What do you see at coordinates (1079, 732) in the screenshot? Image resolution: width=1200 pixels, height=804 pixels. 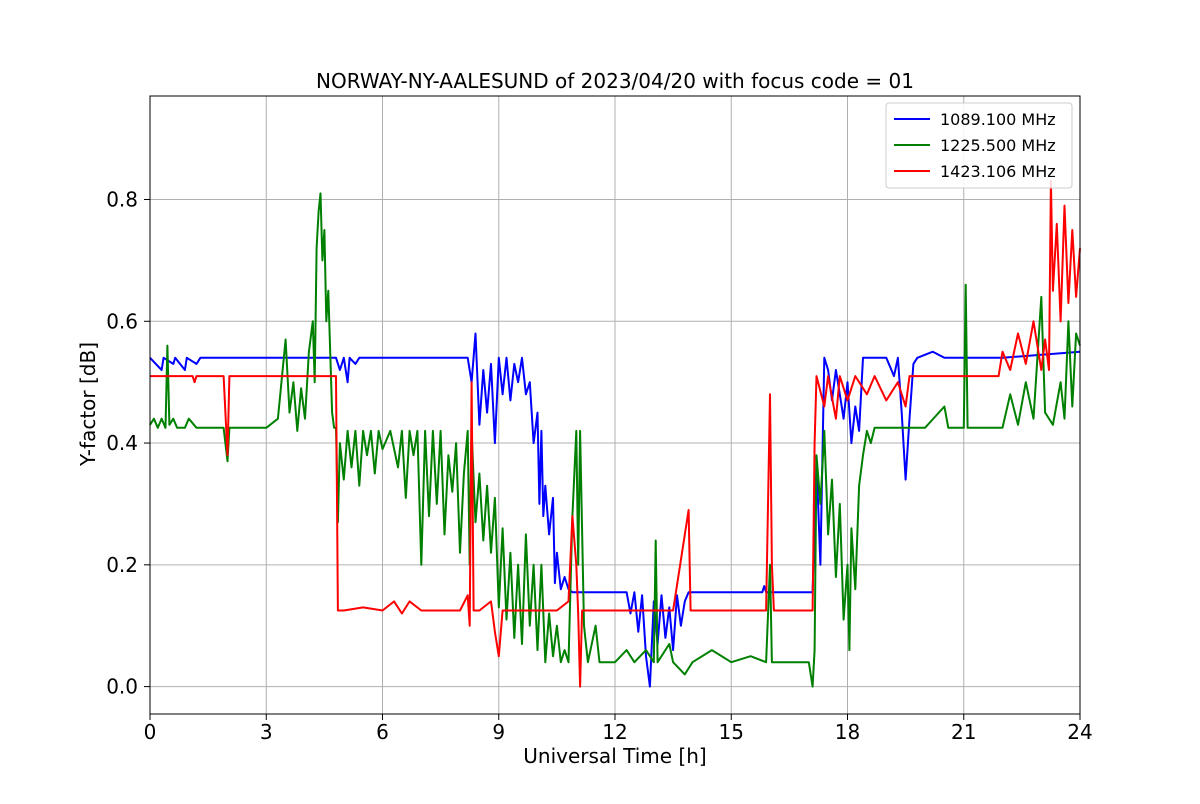 I see `x-tick-label: 24` at bounding box center [1079, 732].